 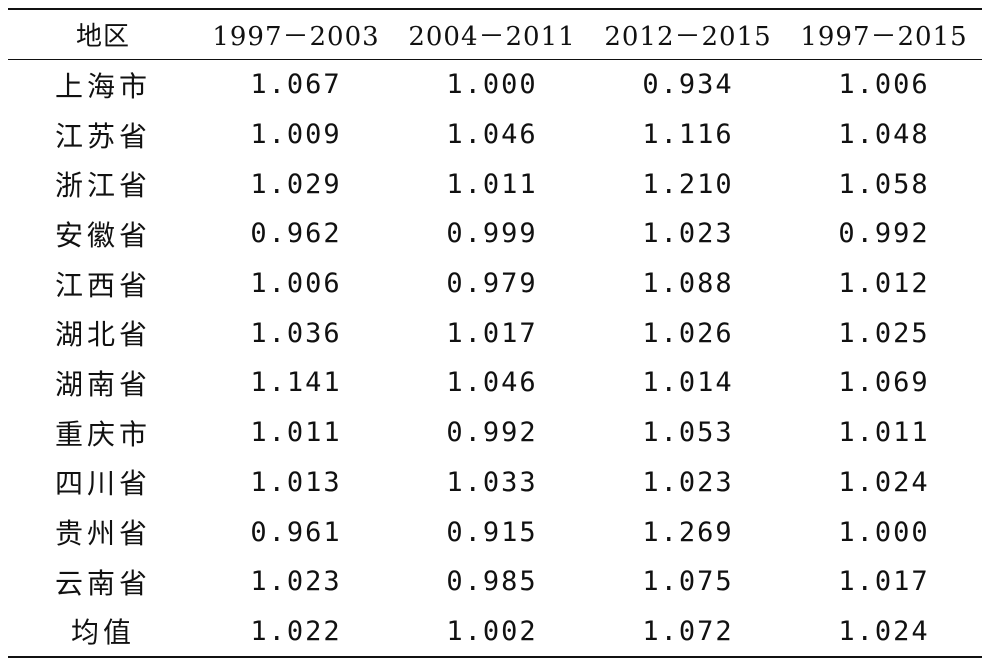 What do you see at coordinates (492, 37) in the screenshot?
I see `header-period-2004-2011: 2004－2011` at bounding box center [492, 37].